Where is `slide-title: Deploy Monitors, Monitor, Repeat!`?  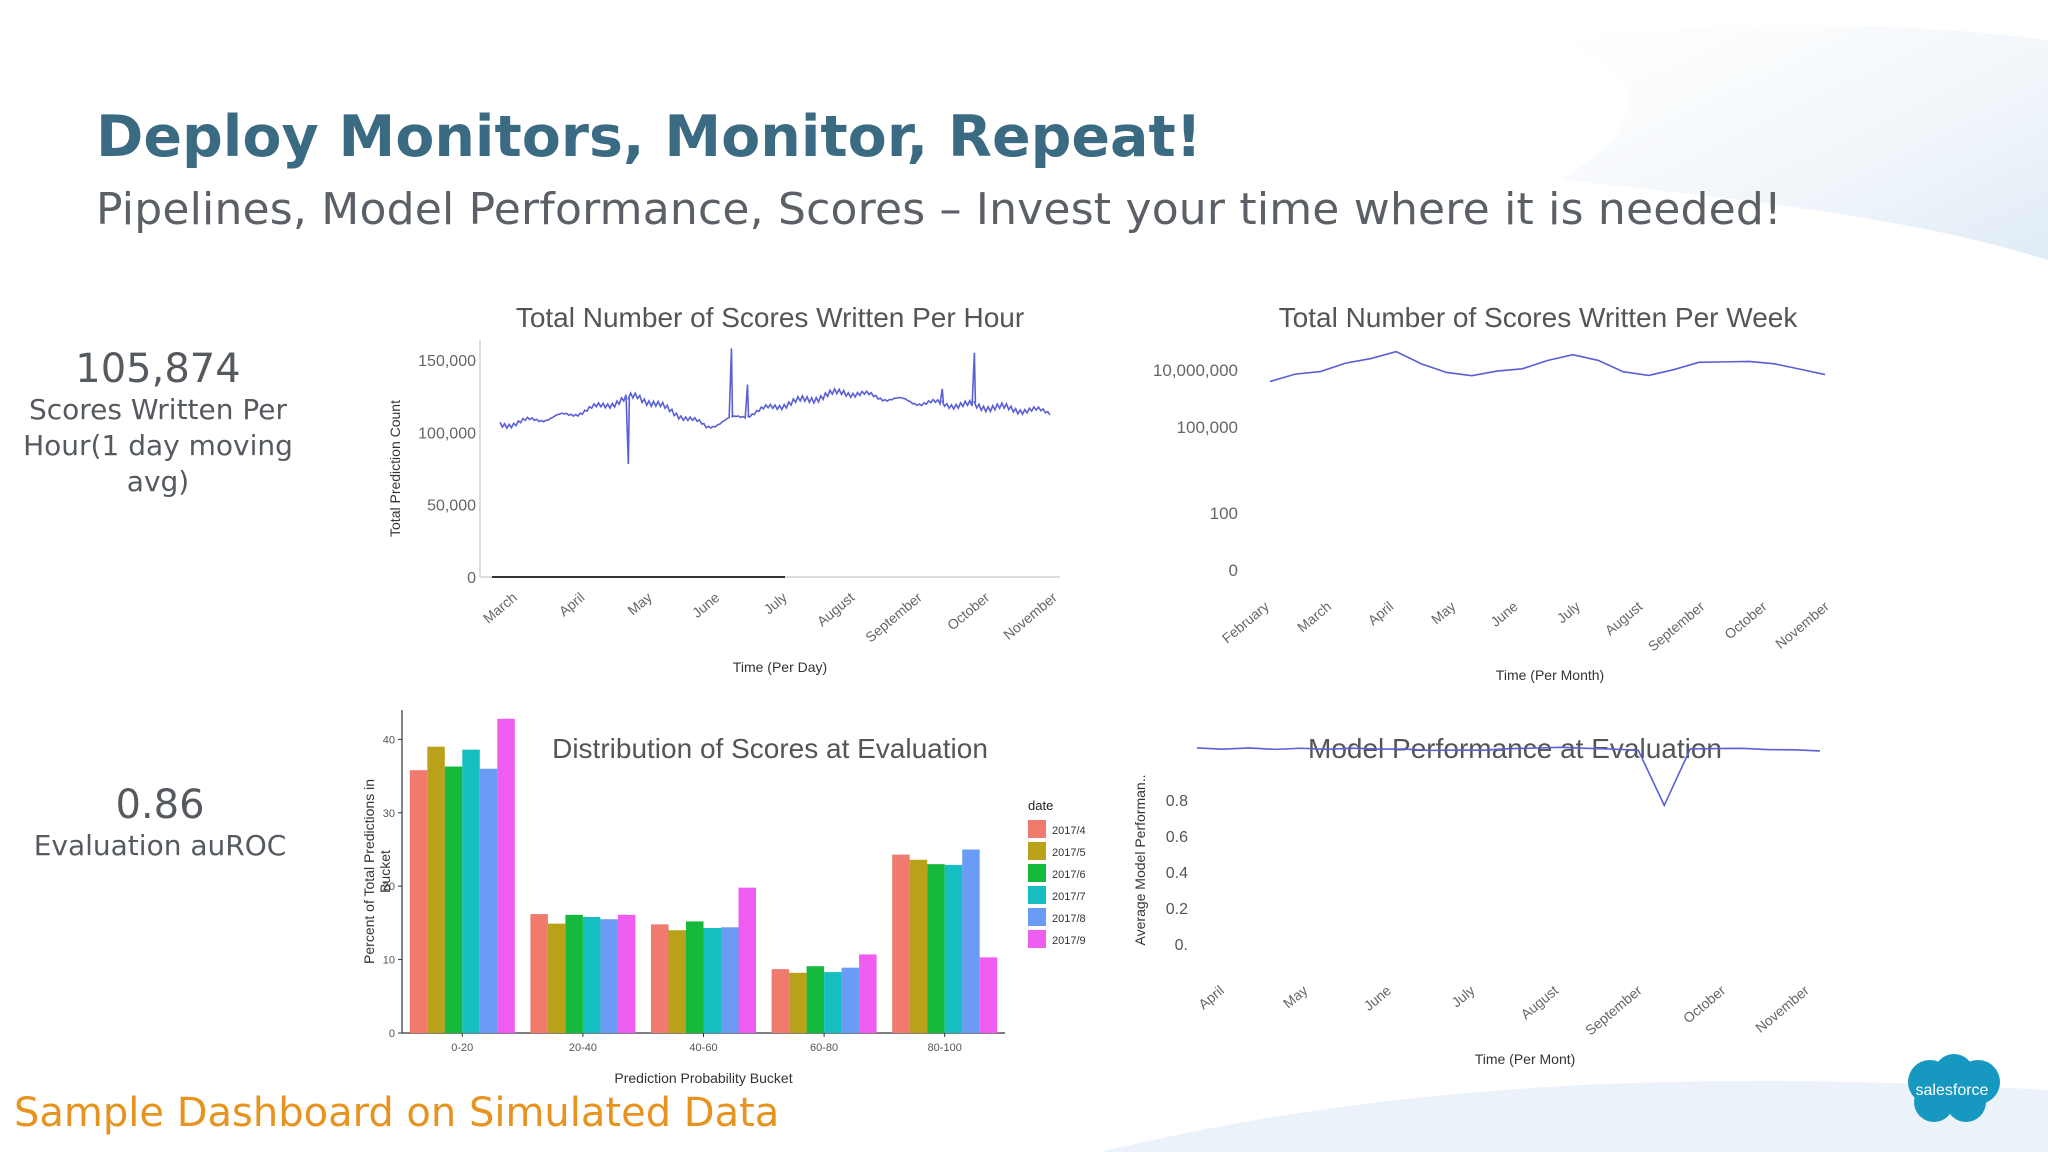 slide-title: Deploy Monitors, Monitor, Repeat! is located at coordinates (649, 137).